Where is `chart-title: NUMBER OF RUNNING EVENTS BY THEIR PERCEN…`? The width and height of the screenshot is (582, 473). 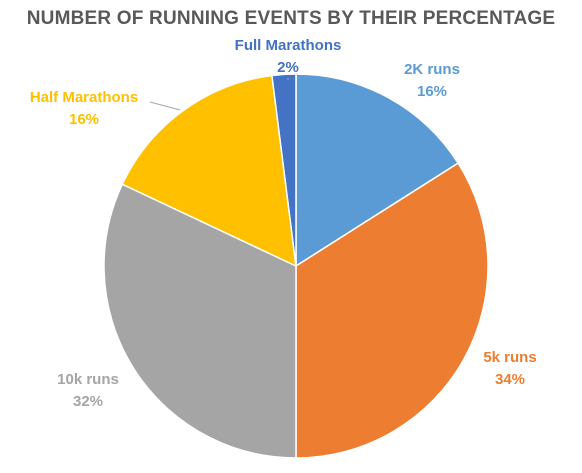
chart-title: NUMBER OF RUNNING EVENTS BY THEIR PERCEN… is located at coordinates (291, 18).